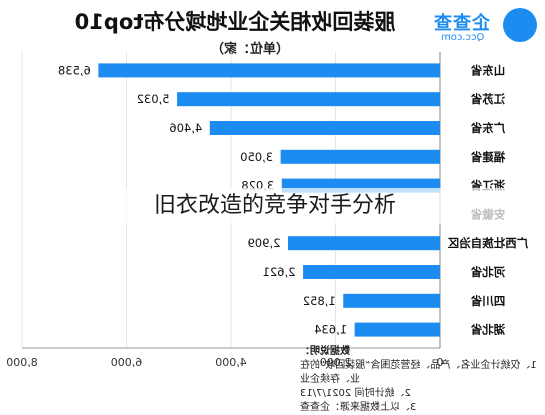  I want to click on bar-value-label: 1,634, so click(330, 330).